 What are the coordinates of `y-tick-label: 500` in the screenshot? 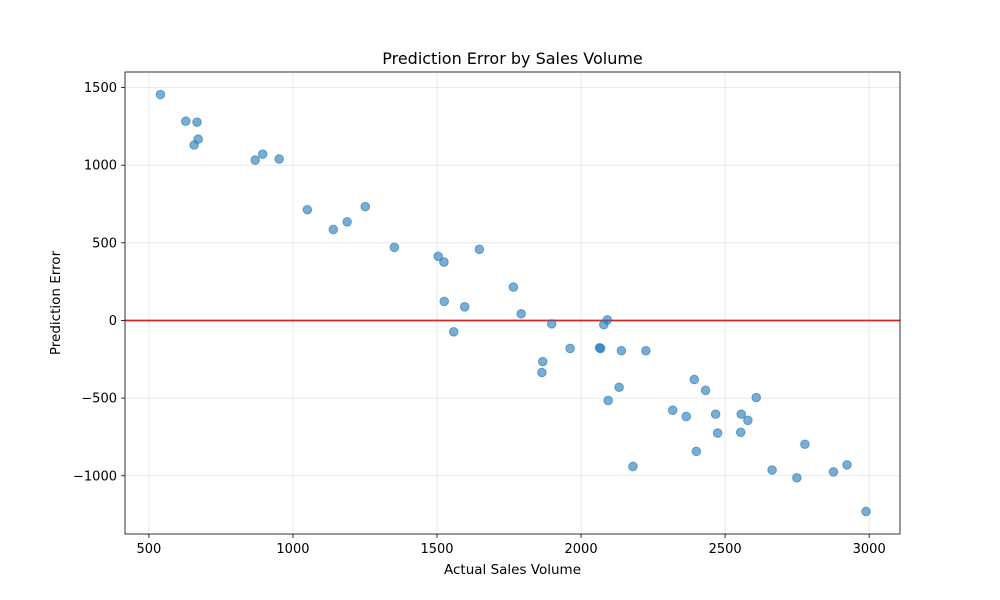 It's located at (104, 243).